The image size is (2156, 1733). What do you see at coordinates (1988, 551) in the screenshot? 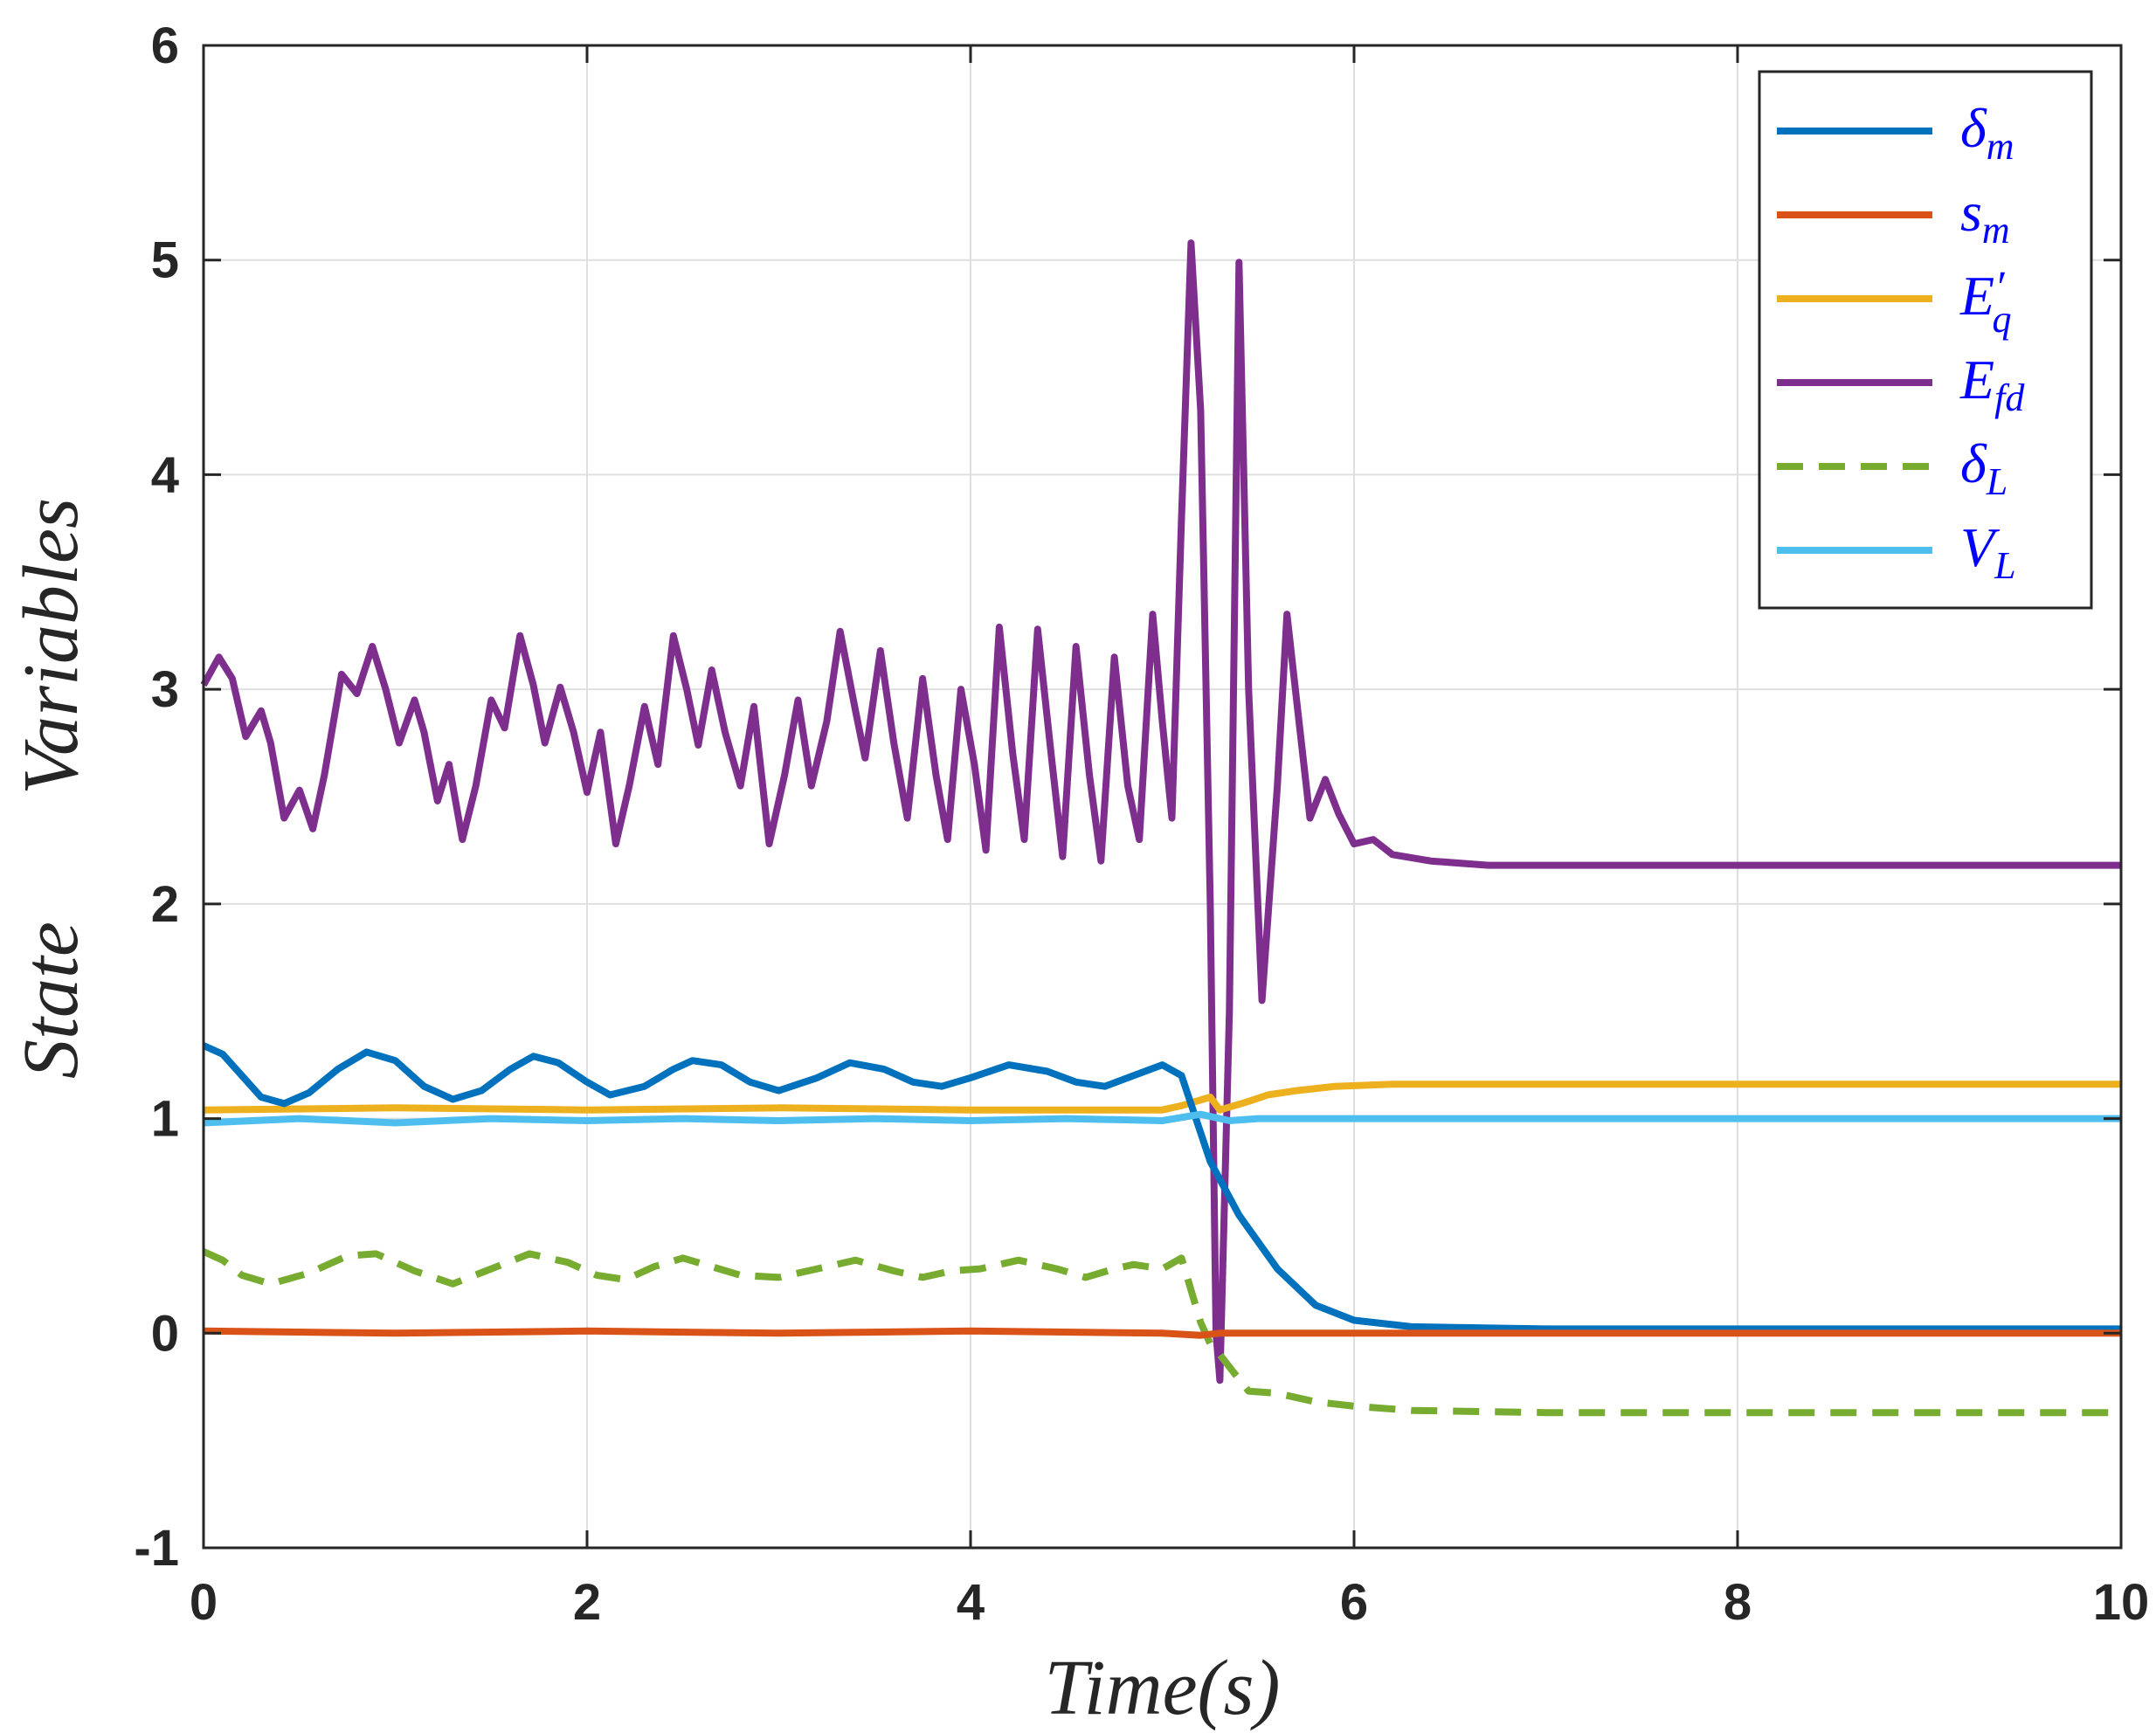
I see `legend-label-5: VL` at bounding box center [1988, 551].